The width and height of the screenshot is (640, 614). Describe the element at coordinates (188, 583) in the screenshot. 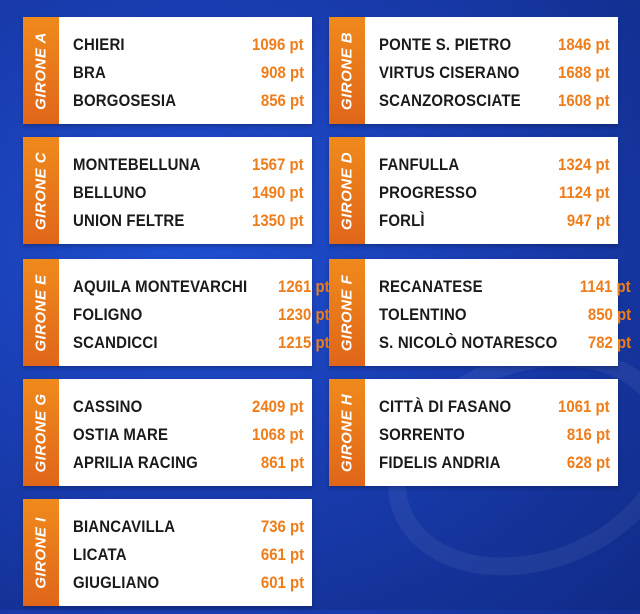

I see `team-row: GIUGLIANO 601 pt` at that location.